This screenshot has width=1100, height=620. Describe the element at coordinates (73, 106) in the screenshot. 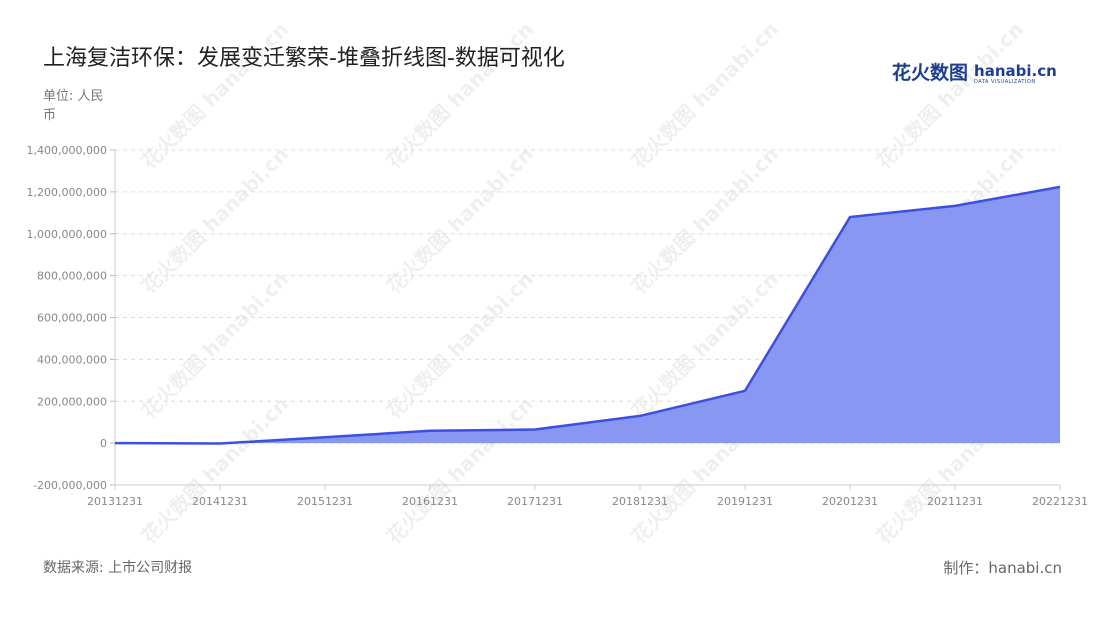

I see `unit-label: 单位: 人民币` at that location.